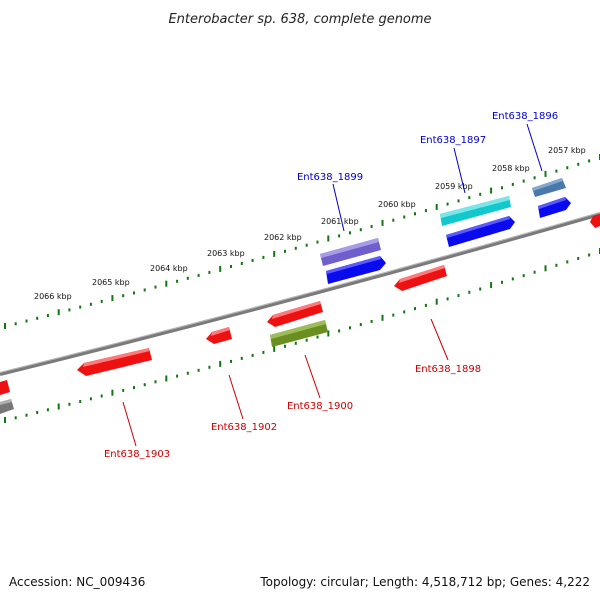 The height and width of the screenshot is (600, 600). Describe the element at coordinates (7, 406) in the screenshot. I see `feature-gray-left-edge` at that location.